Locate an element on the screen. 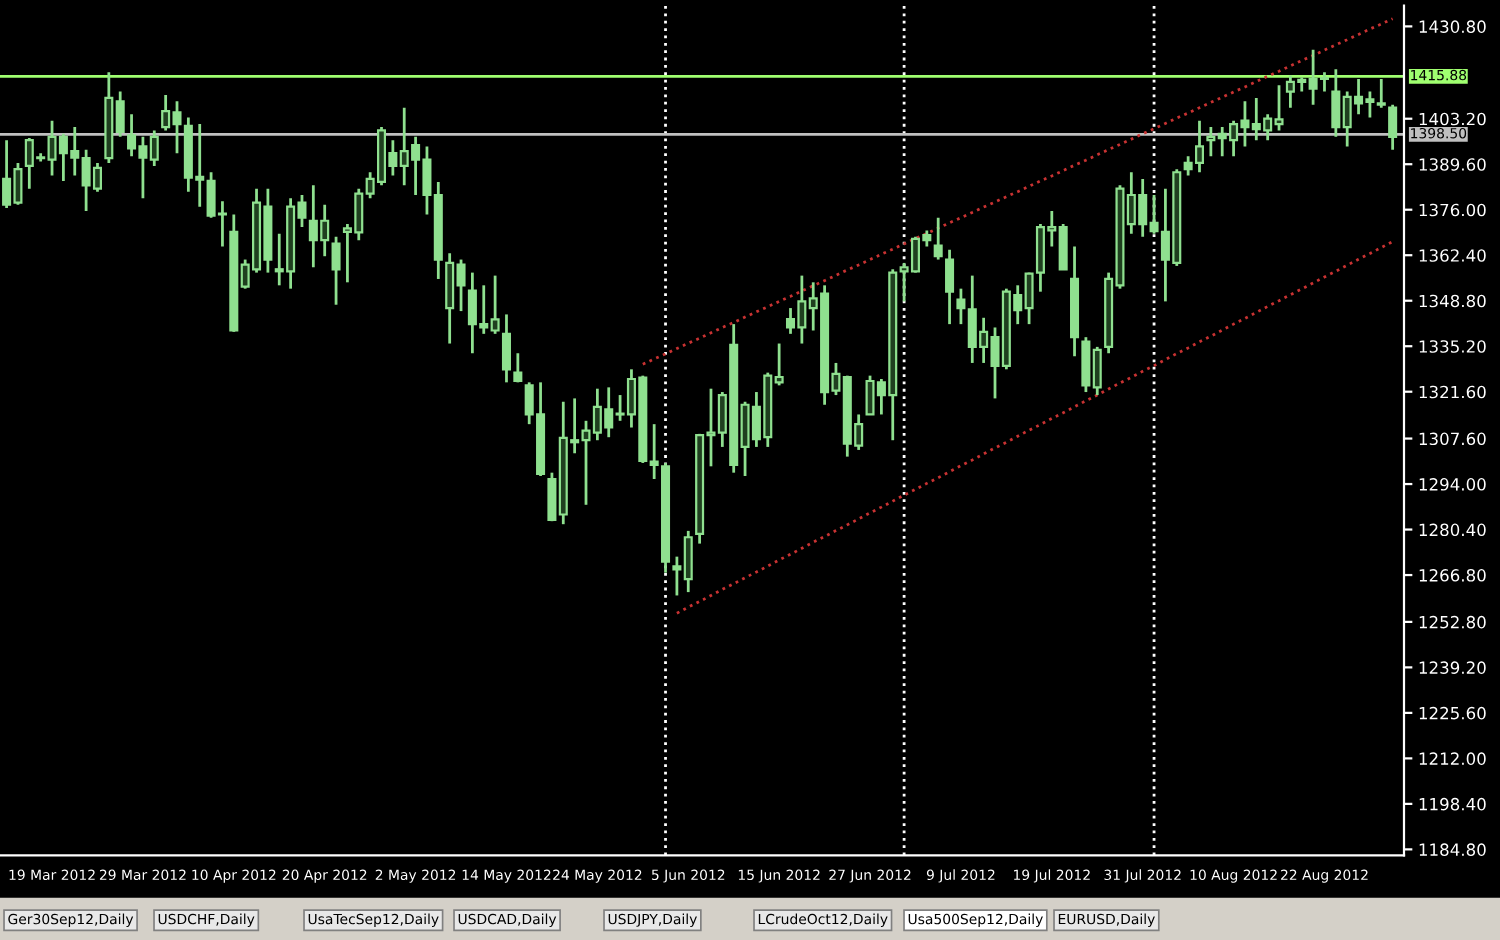 This screenshot has width=1500, height=940. y-tick-label: 1335.20 is located at coordinates (1452, 346).